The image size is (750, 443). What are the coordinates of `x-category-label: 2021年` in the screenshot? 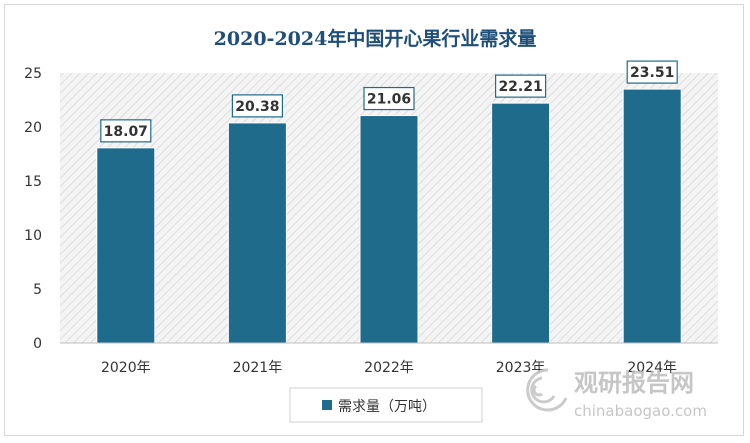 It's located at (258, 368).